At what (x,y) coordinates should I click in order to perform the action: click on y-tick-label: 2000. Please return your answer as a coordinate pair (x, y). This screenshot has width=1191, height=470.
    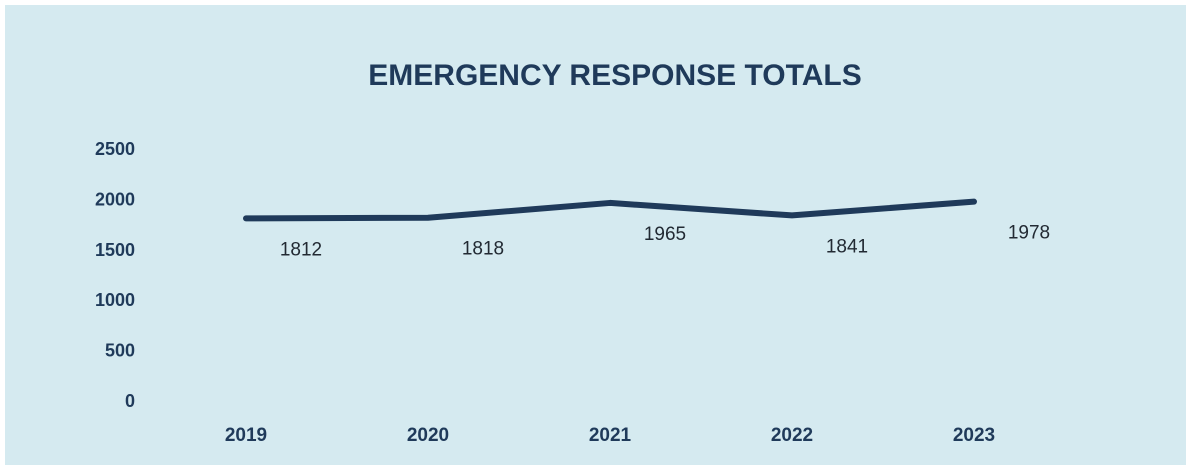
    Looking at the image, I should click on (115, 199).